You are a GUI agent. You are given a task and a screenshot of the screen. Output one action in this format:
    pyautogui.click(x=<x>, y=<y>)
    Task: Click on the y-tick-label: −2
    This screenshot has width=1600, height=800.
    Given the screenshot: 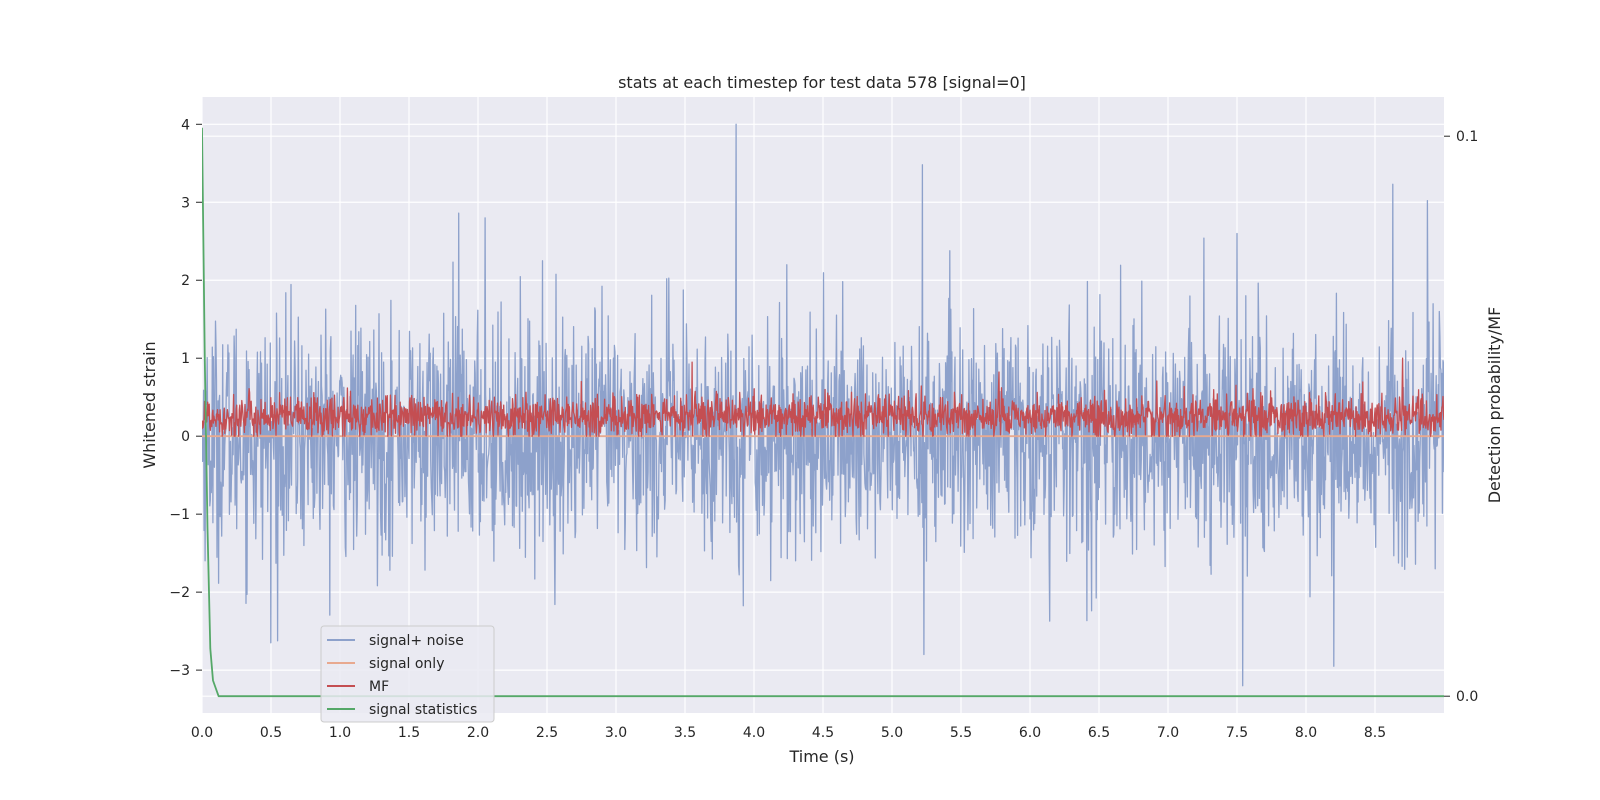 What is the action you would take?
    pyautogui.click(x=179, y=593)
    